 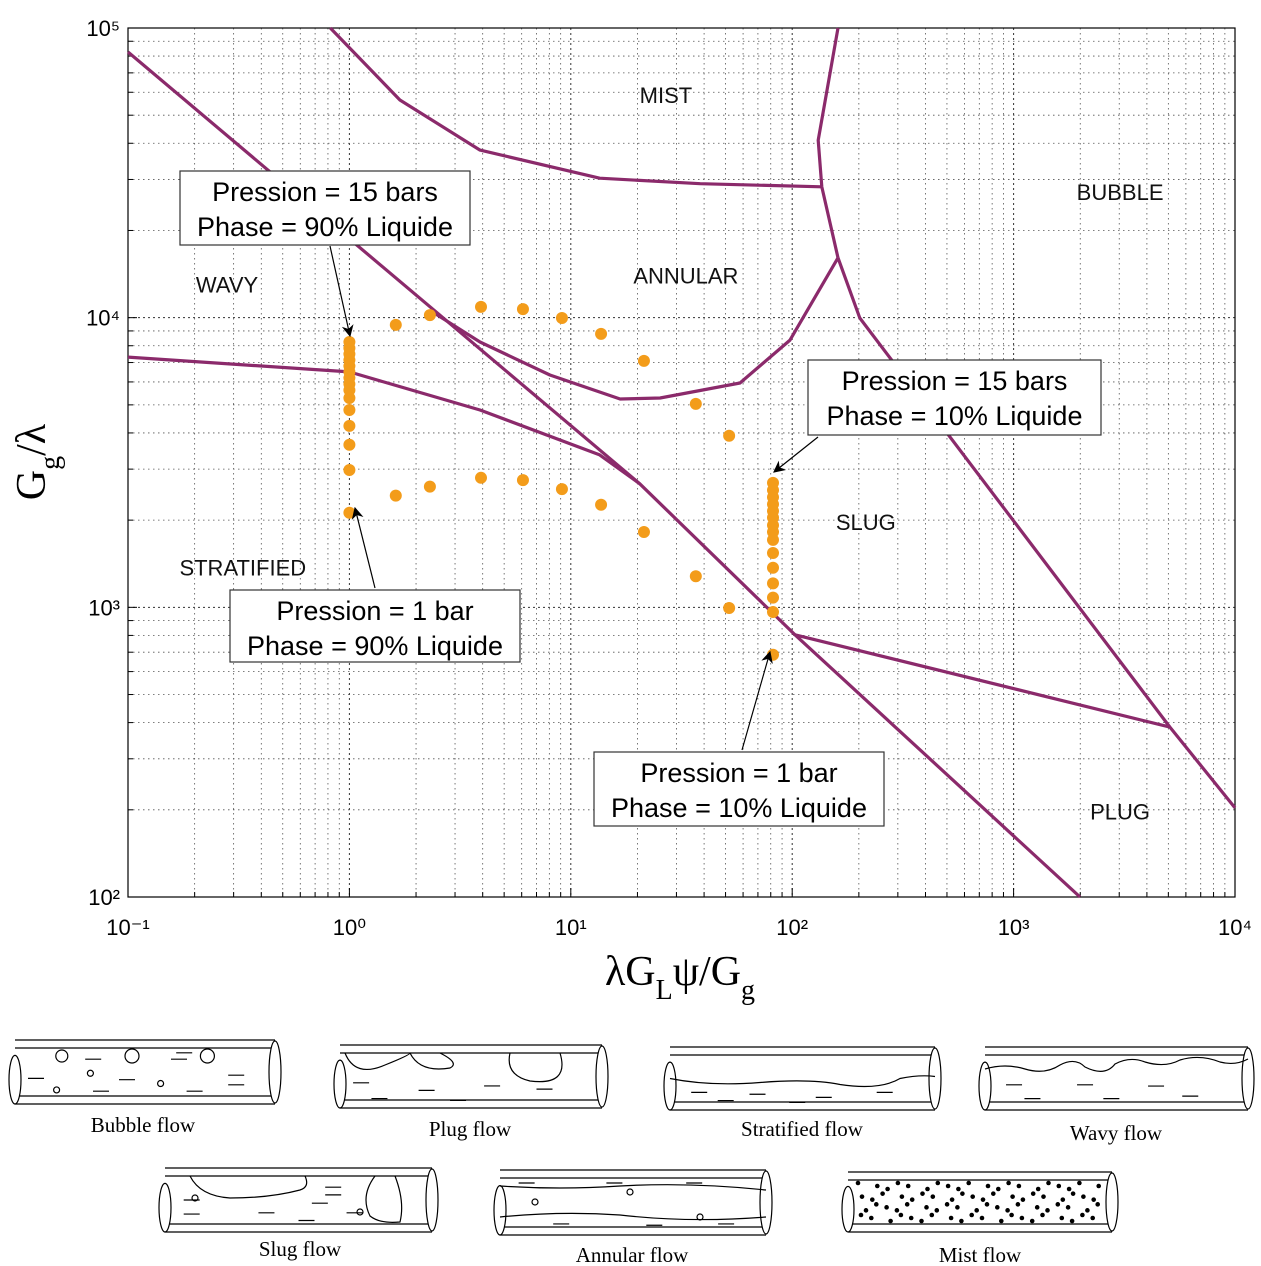 I want to click on gas-plug, so click(x=453, y=1067).